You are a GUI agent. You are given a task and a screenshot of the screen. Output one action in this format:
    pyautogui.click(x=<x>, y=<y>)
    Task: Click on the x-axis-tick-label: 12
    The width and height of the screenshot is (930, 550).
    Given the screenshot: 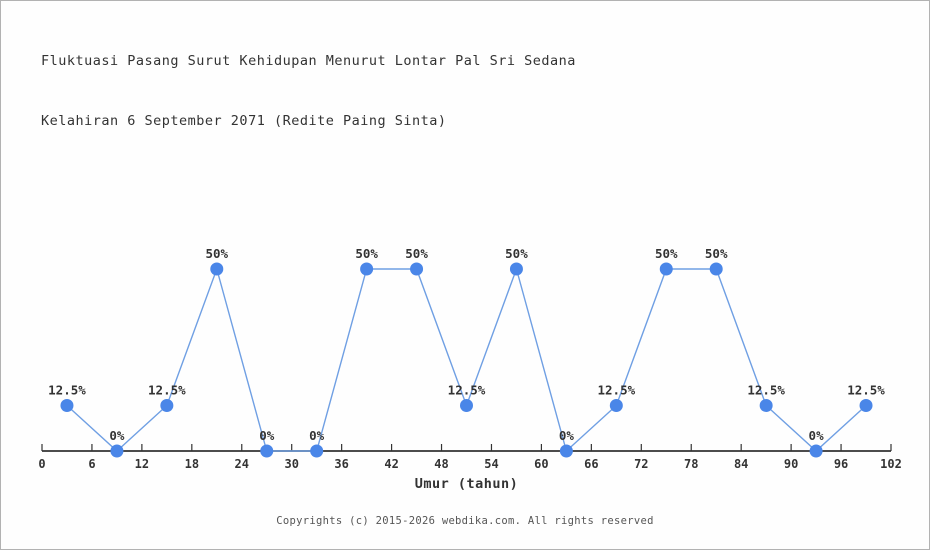 What is the action you would take?
    pyautogui.click(x=142, y=464)
    